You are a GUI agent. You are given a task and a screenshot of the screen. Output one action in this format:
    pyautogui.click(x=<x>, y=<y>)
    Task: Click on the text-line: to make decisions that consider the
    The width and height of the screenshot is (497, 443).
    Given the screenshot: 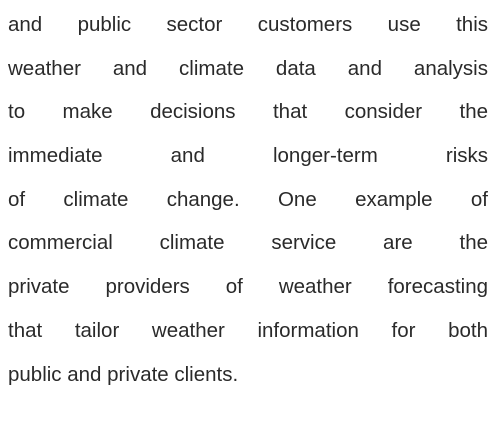 What is the action you would take?
    pyautogui.click(x=248, y=112)
    